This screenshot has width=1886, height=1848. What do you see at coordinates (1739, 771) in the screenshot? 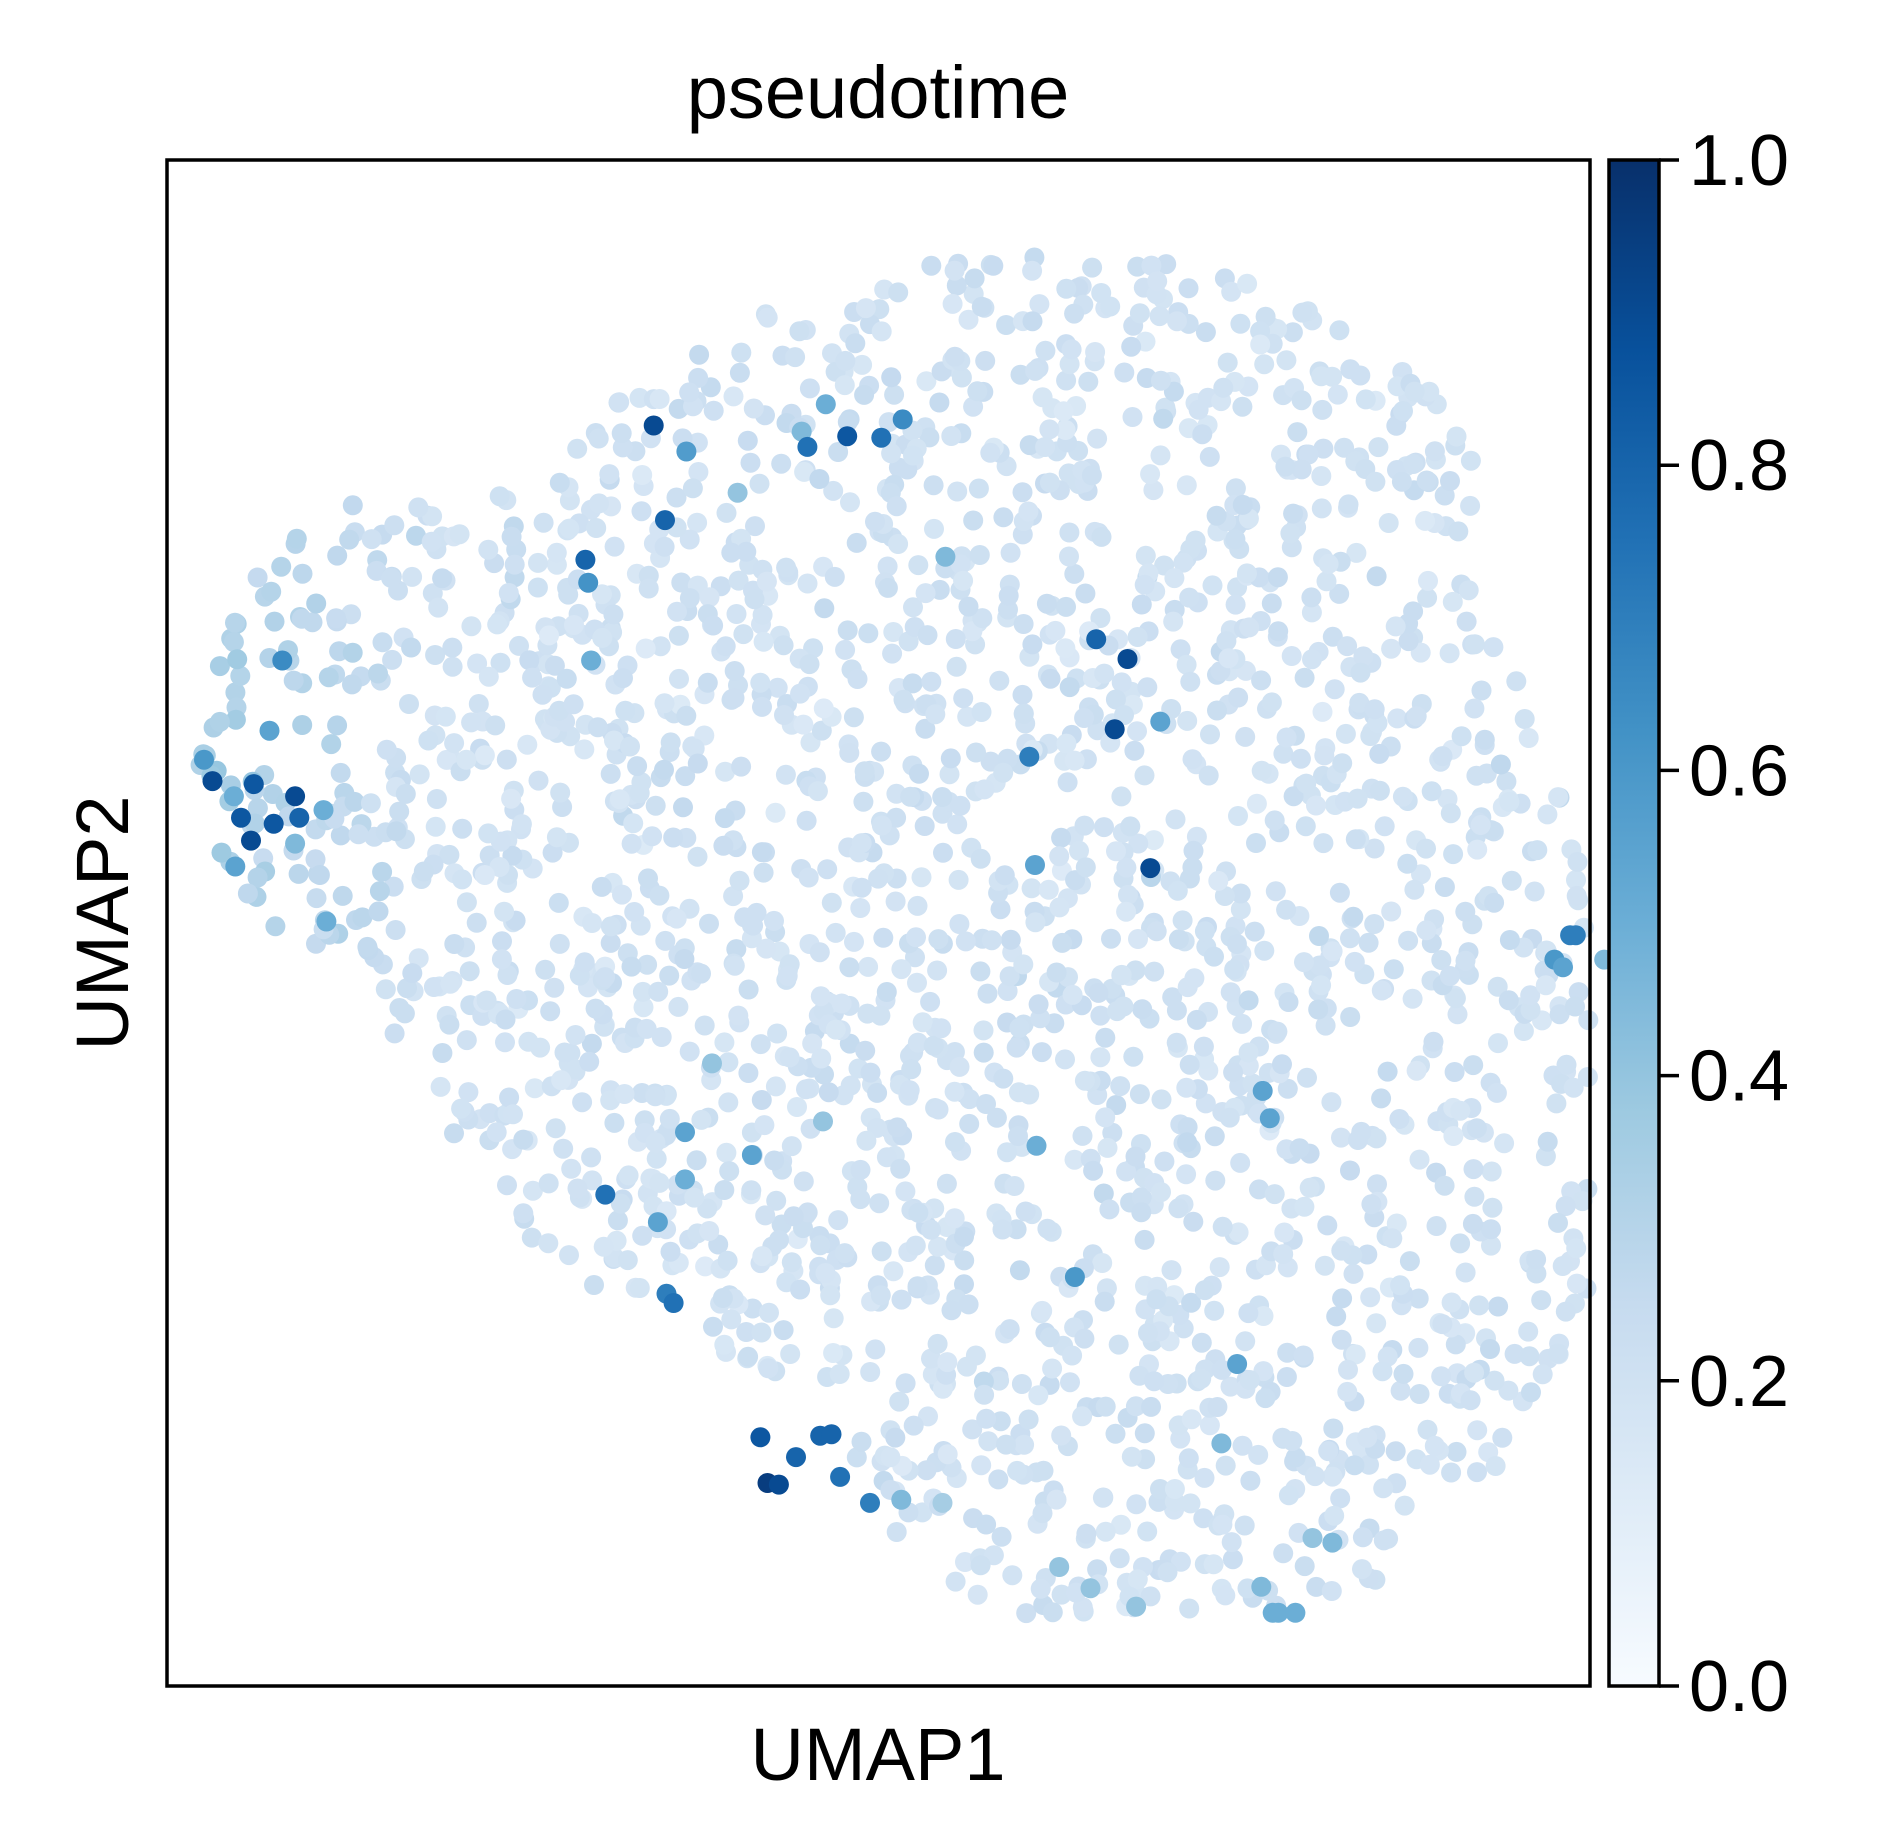
I see `colorbar-tick-label: 0.6` at bounding box center [1739, 771].